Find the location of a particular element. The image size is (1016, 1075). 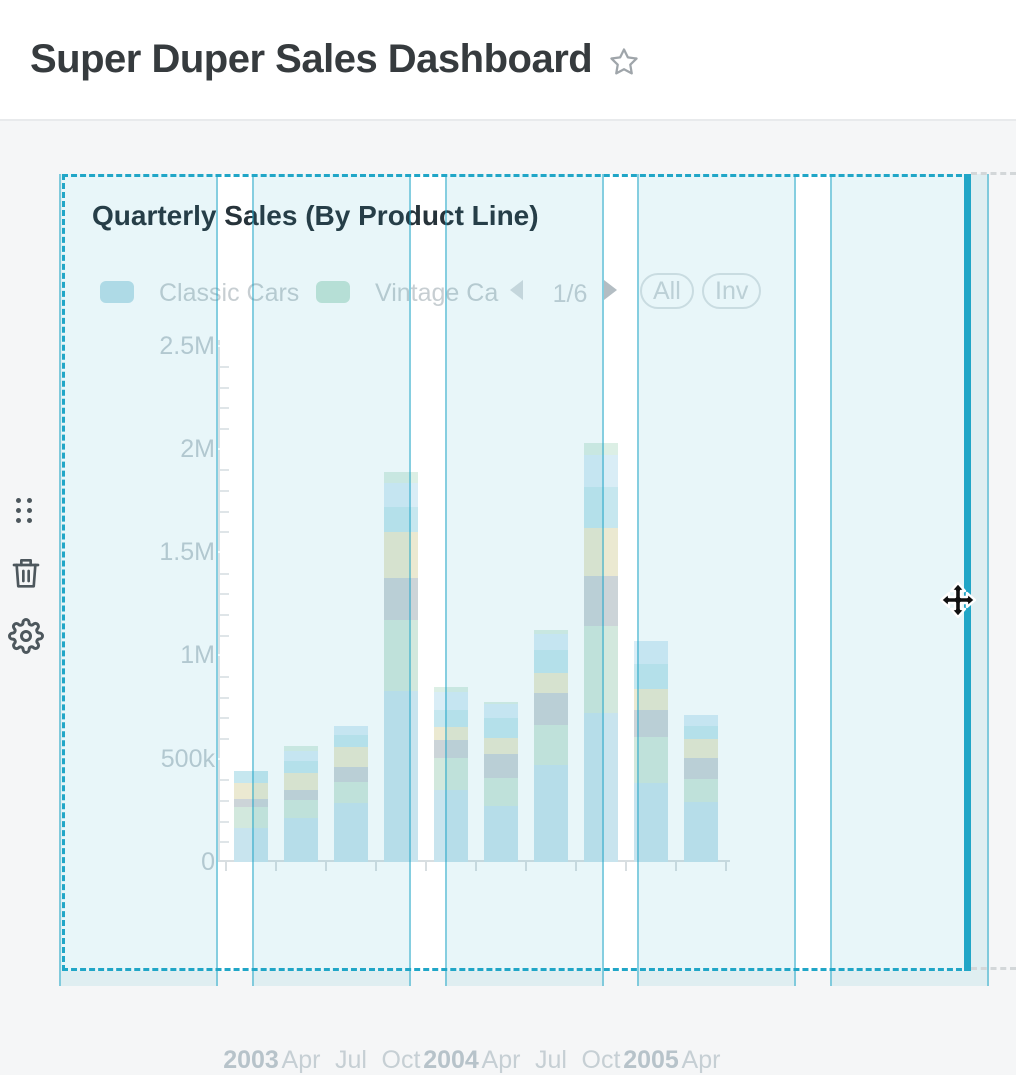

trash-icon is located at coordinates (26, 573).